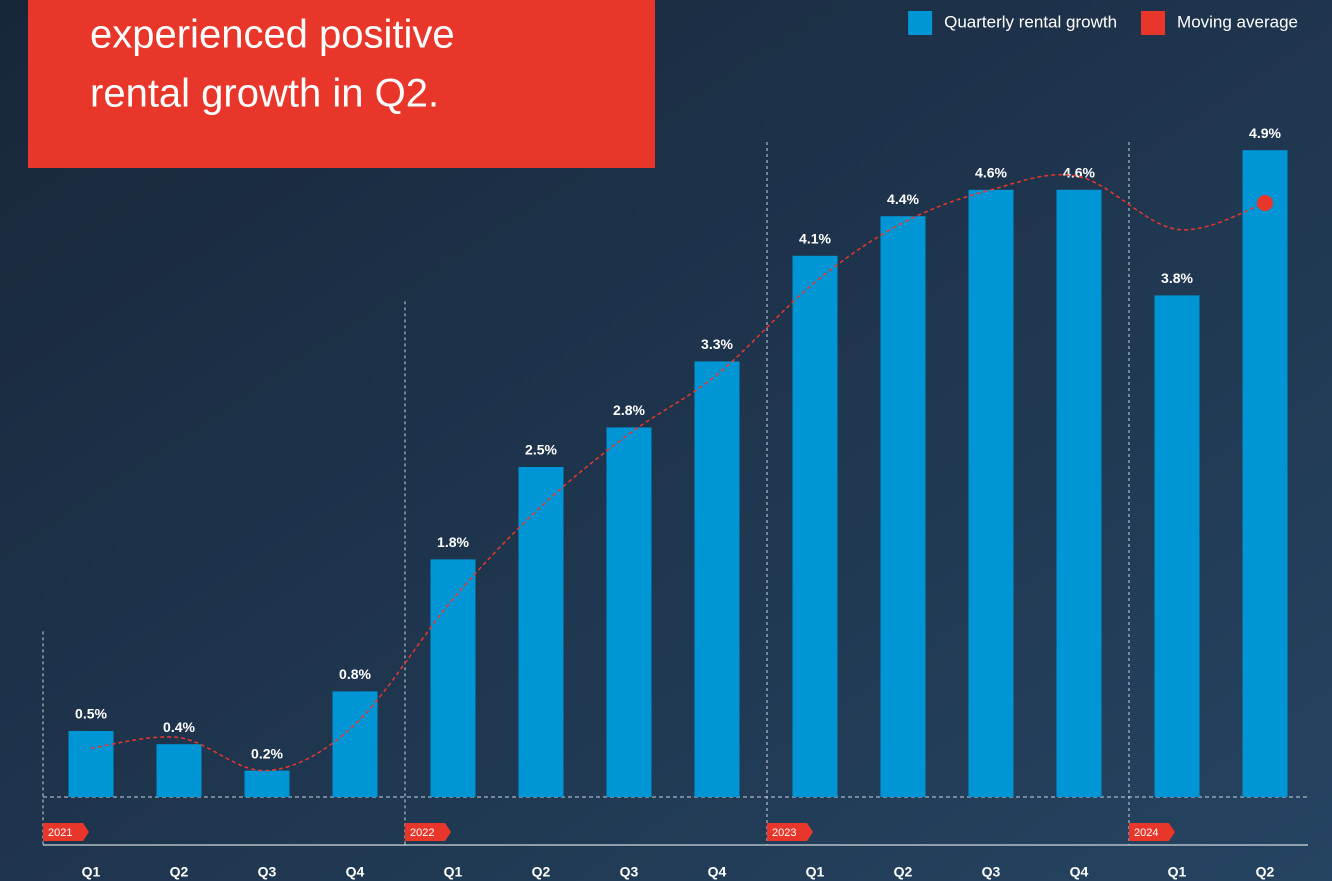 This screenshot has height=881, width=1332. Describe the element at coordinates (1030, 21) in the screenshot. I see `legend-label: Quarterly rental growth` at that location.